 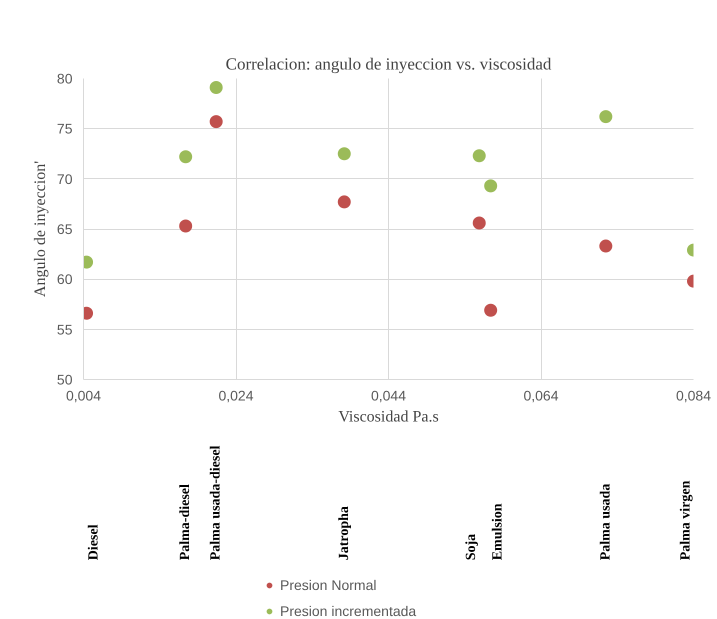 I want to click on x-tick-label: 0,044, so click(x=388, y=396).